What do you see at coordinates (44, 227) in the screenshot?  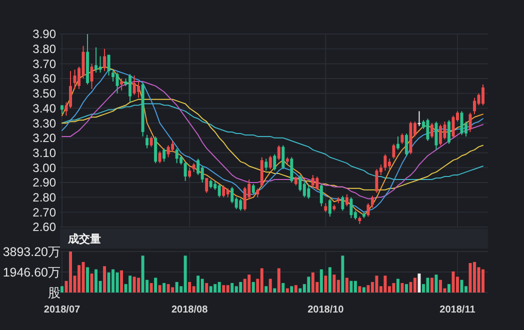 I see `y-tick-label: 2.60` at bounding box center [44, 227].